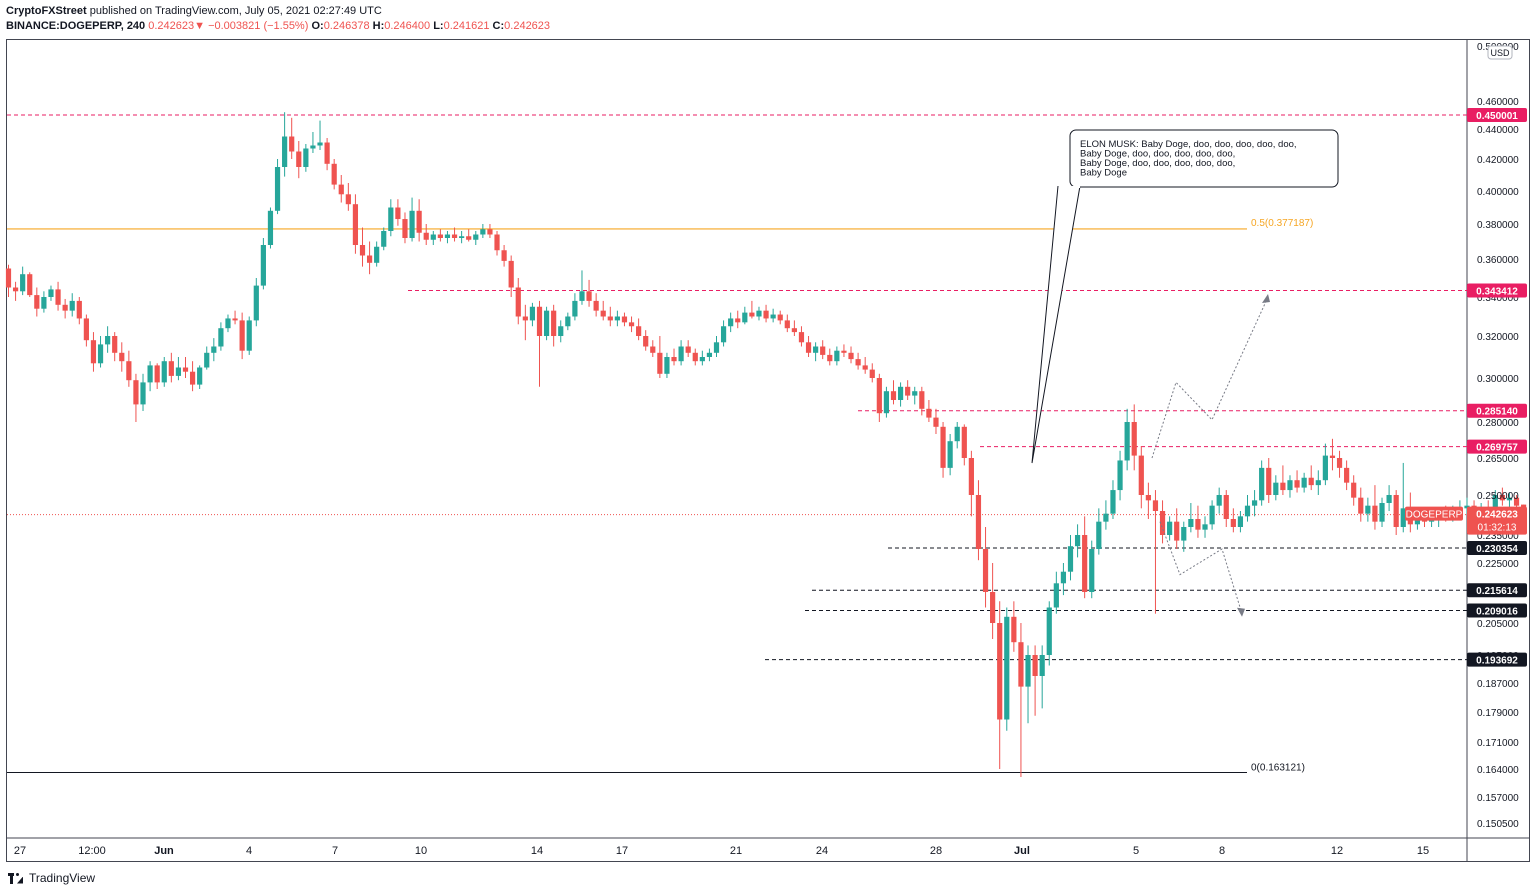  I want to click on high-label: H:, so click(378, 26).